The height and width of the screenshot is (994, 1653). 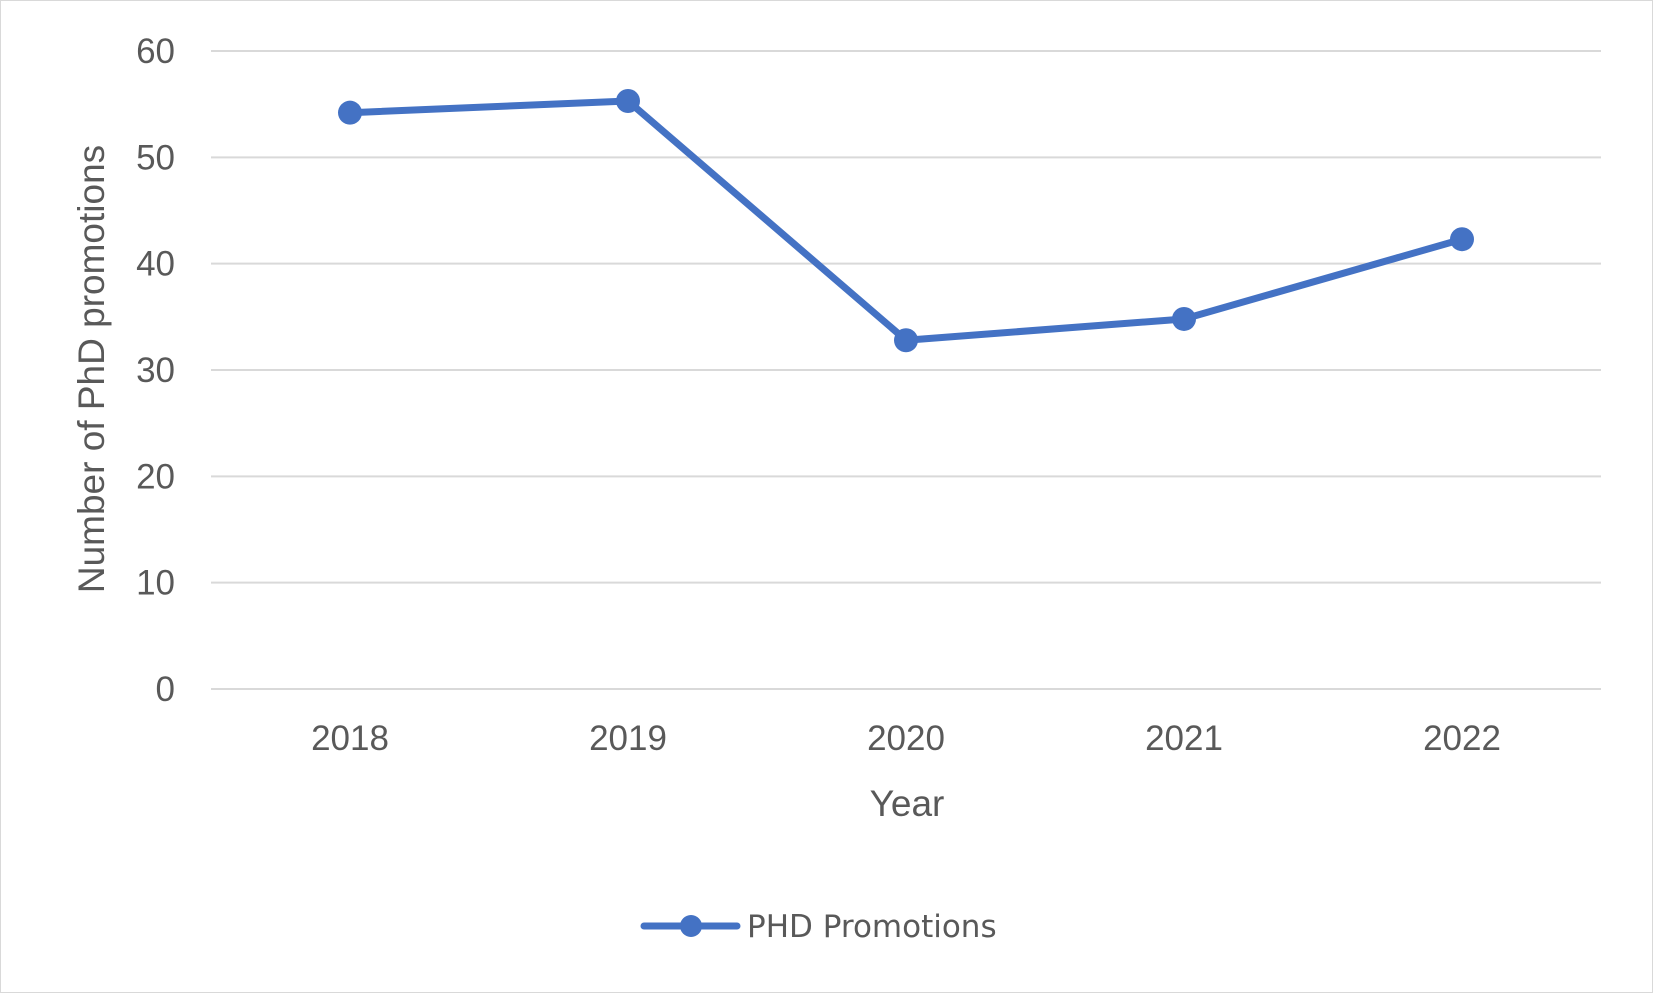 I want to click on legend: PHD Promotions, so click(x=818, y=927).